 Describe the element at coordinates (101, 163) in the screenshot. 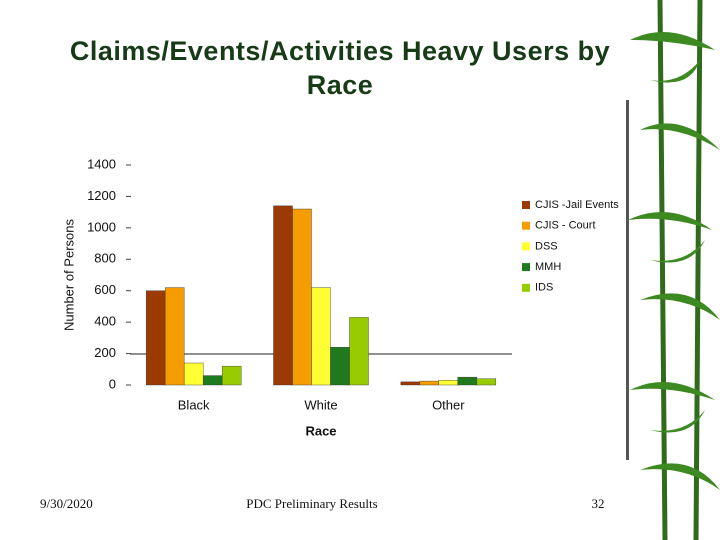

I see `y-tick-label: 1400` at that location.